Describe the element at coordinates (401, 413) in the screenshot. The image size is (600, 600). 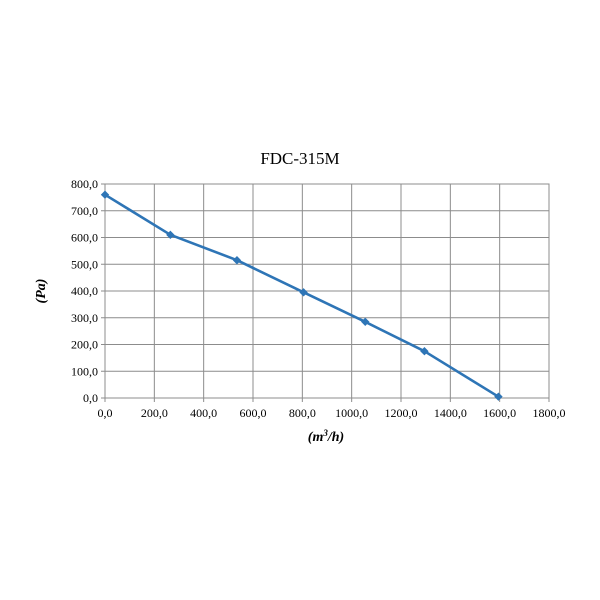
I see `x-tick-label: 1200,0` at that location.